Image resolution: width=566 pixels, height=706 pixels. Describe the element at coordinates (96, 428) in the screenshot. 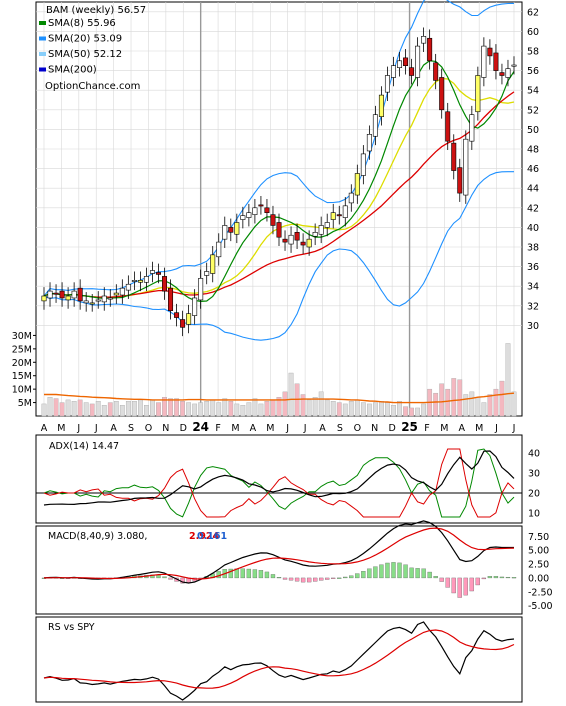

I see `x-tick-label: J` at that location.